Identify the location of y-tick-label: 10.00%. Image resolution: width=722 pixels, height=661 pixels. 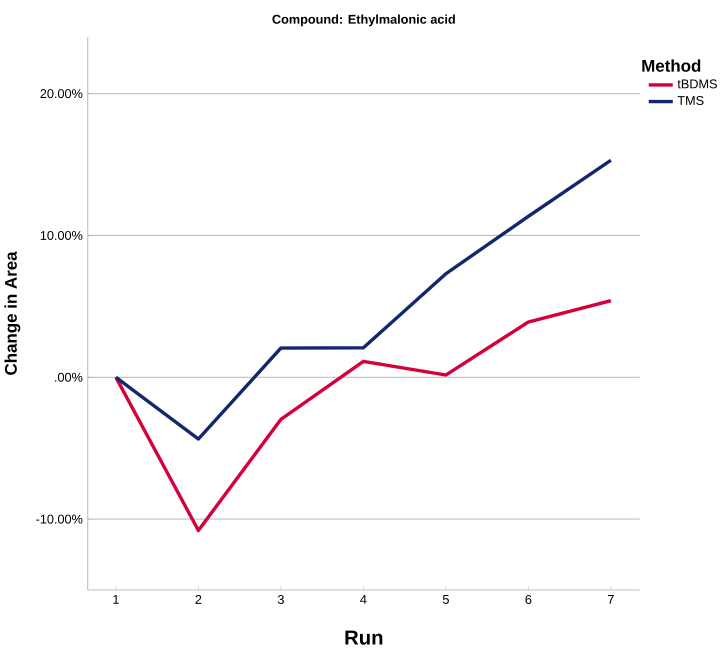
(61, 235).